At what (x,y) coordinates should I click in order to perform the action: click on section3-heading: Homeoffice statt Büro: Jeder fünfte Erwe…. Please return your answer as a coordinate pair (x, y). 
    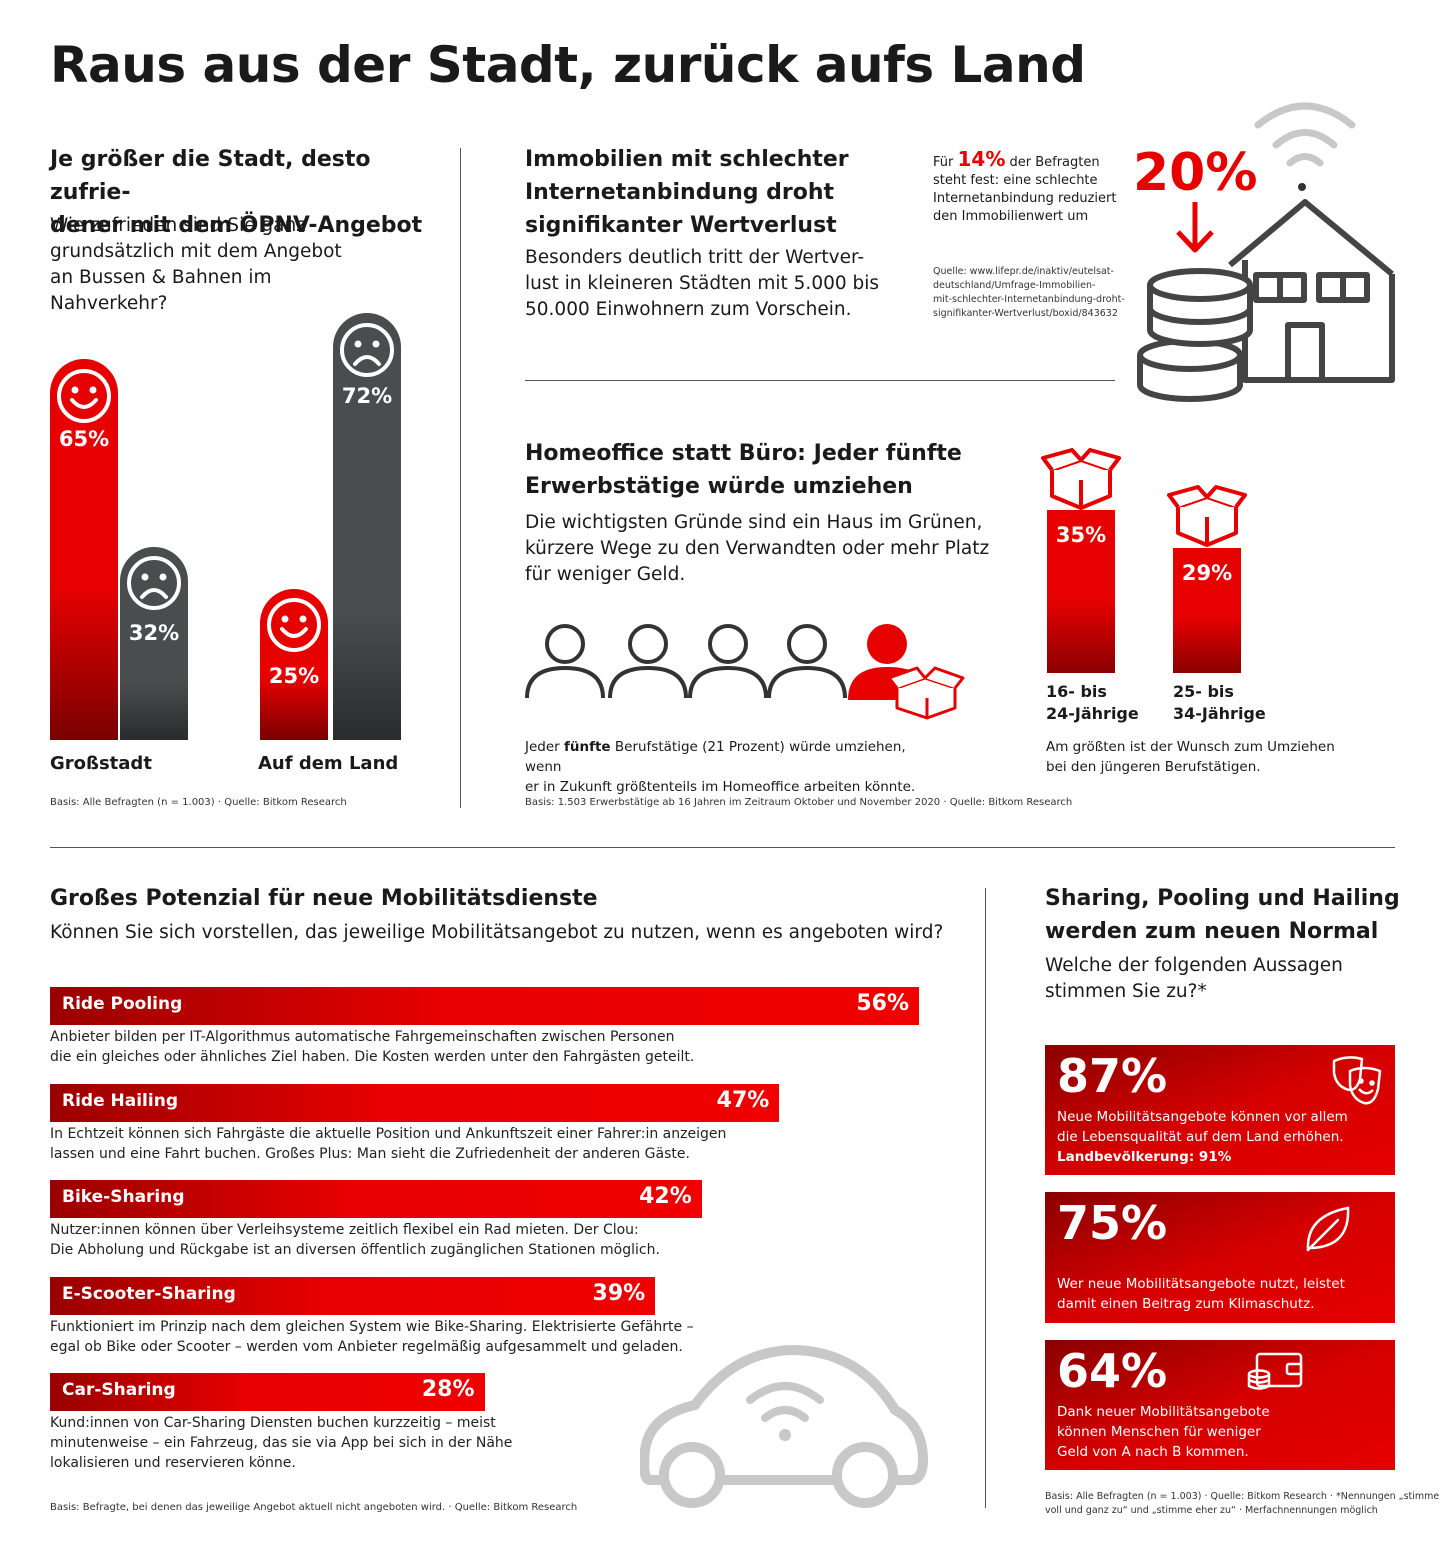
    Looking at the image, I should click on (743, 470).